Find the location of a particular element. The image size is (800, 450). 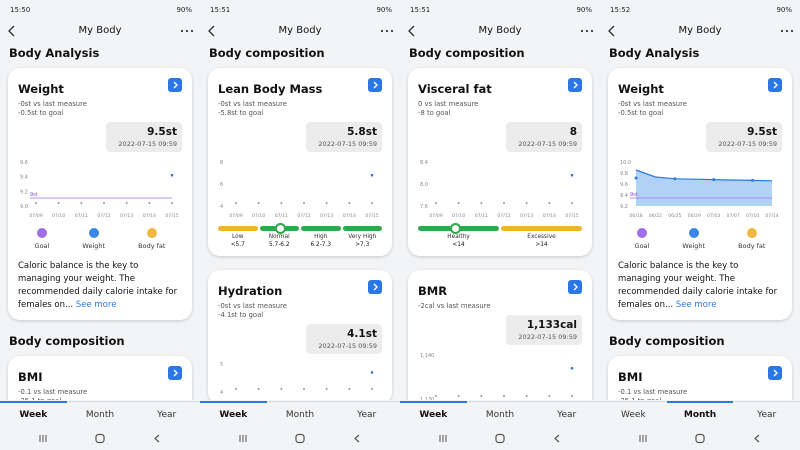

x-tick-label: 06/18 is located at coordinates (635, 216).